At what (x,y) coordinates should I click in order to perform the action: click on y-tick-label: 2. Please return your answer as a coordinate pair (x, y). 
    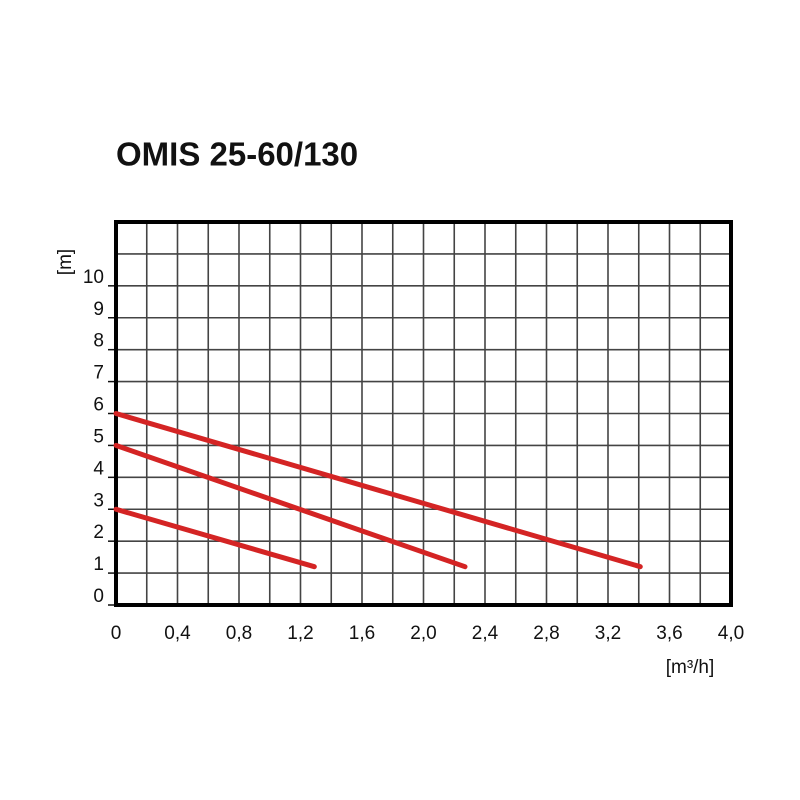
    Looking at the image, I should click on (98, 532).